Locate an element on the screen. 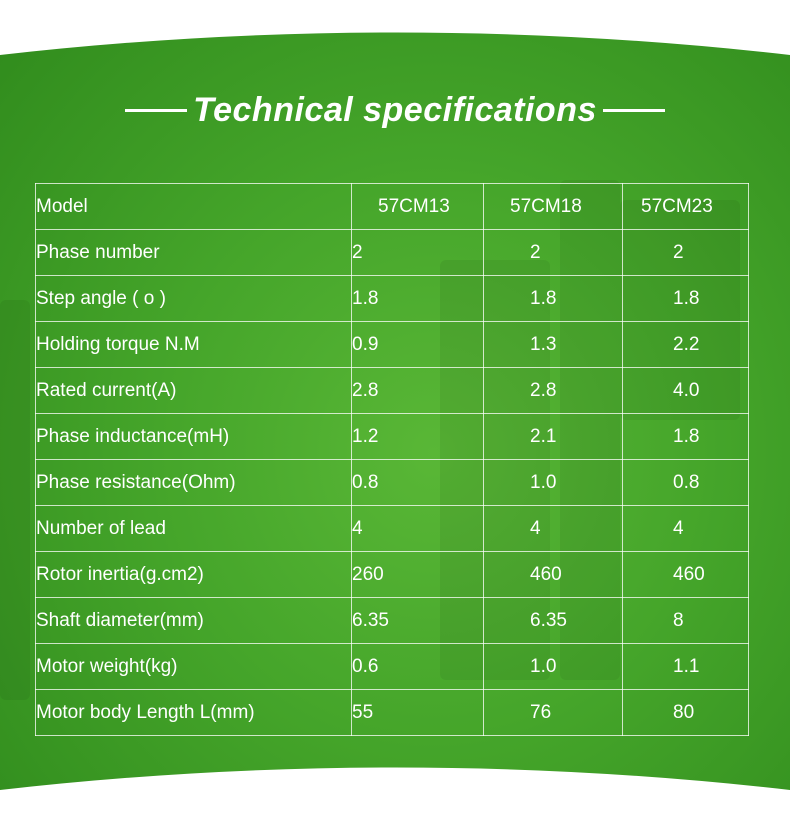 This screenshot has width=790, height=823. model-header: 57CM13 is located at coordinates (417, 206).